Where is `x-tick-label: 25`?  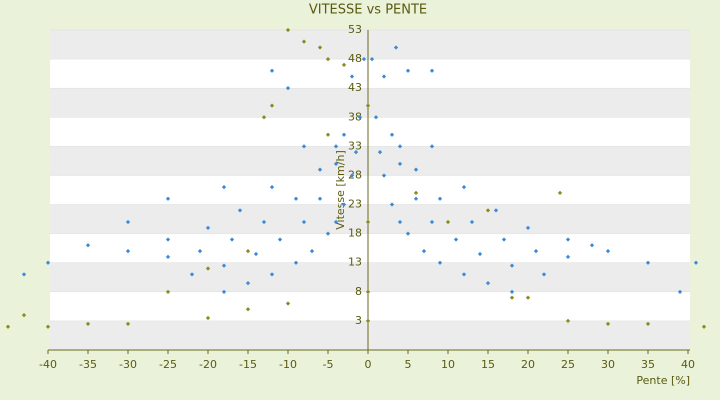
x-tick-label: 25 is located at coordinates (568, 364).